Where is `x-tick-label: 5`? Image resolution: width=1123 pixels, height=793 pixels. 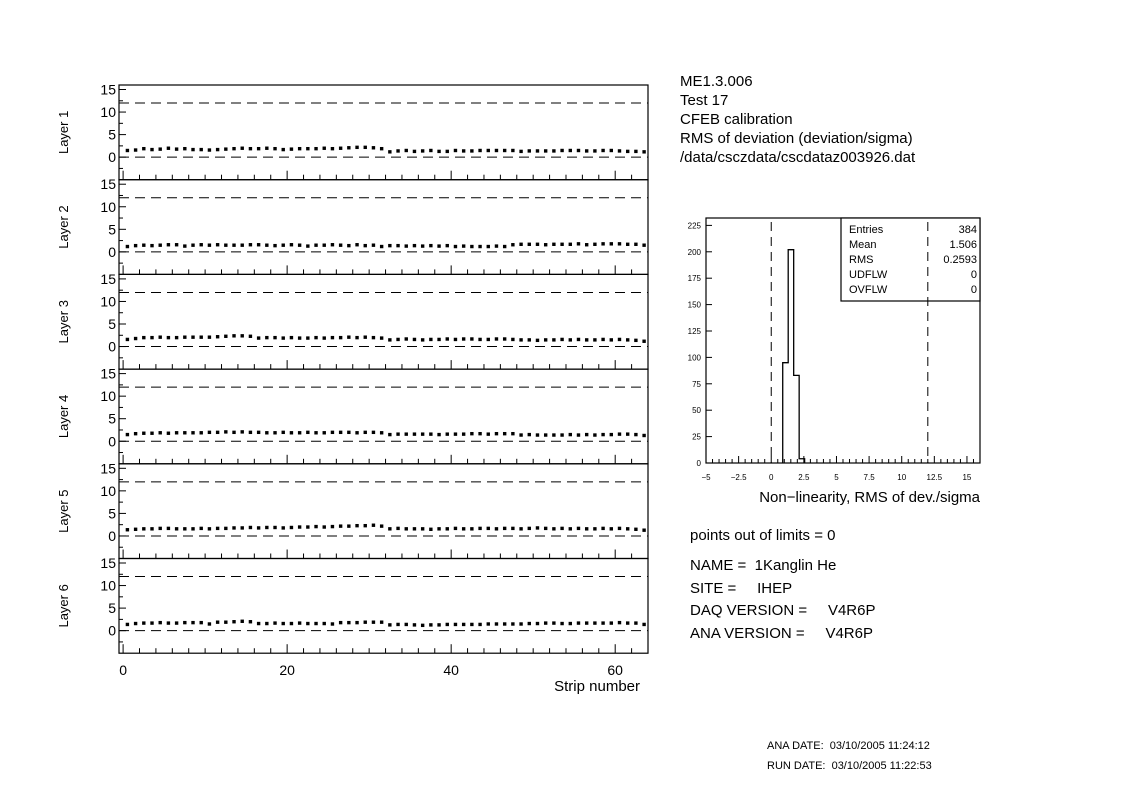 x-tick-label: 5 is located at coordinates (836, 477).